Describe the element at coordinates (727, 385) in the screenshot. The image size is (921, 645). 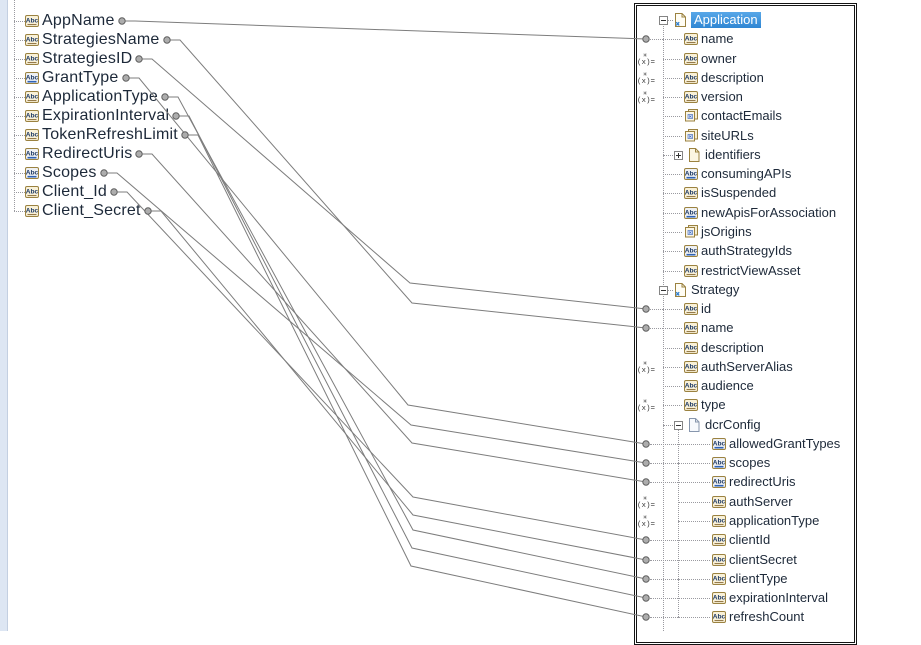
I see `tree-node-label: audience` at that location.